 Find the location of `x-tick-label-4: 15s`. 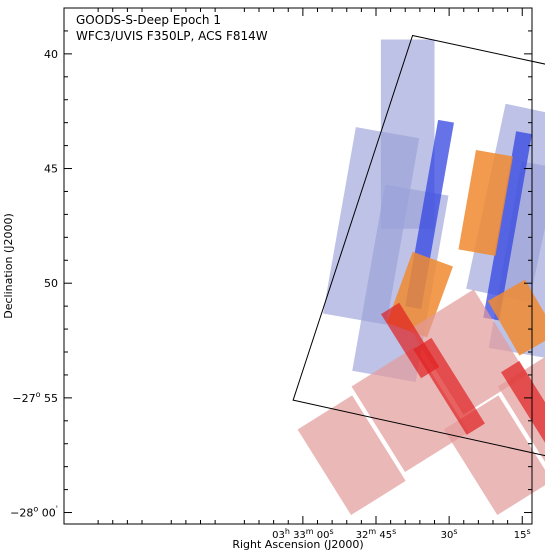

x-tick-label-4: 15s is located at coordinates (522, 534).